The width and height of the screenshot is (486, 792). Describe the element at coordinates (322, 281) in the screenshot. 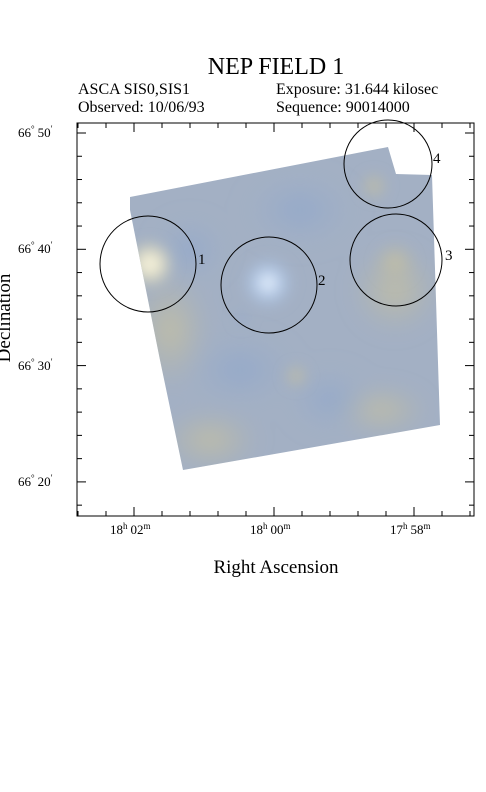

I see `region-label-2: 2` at that location.